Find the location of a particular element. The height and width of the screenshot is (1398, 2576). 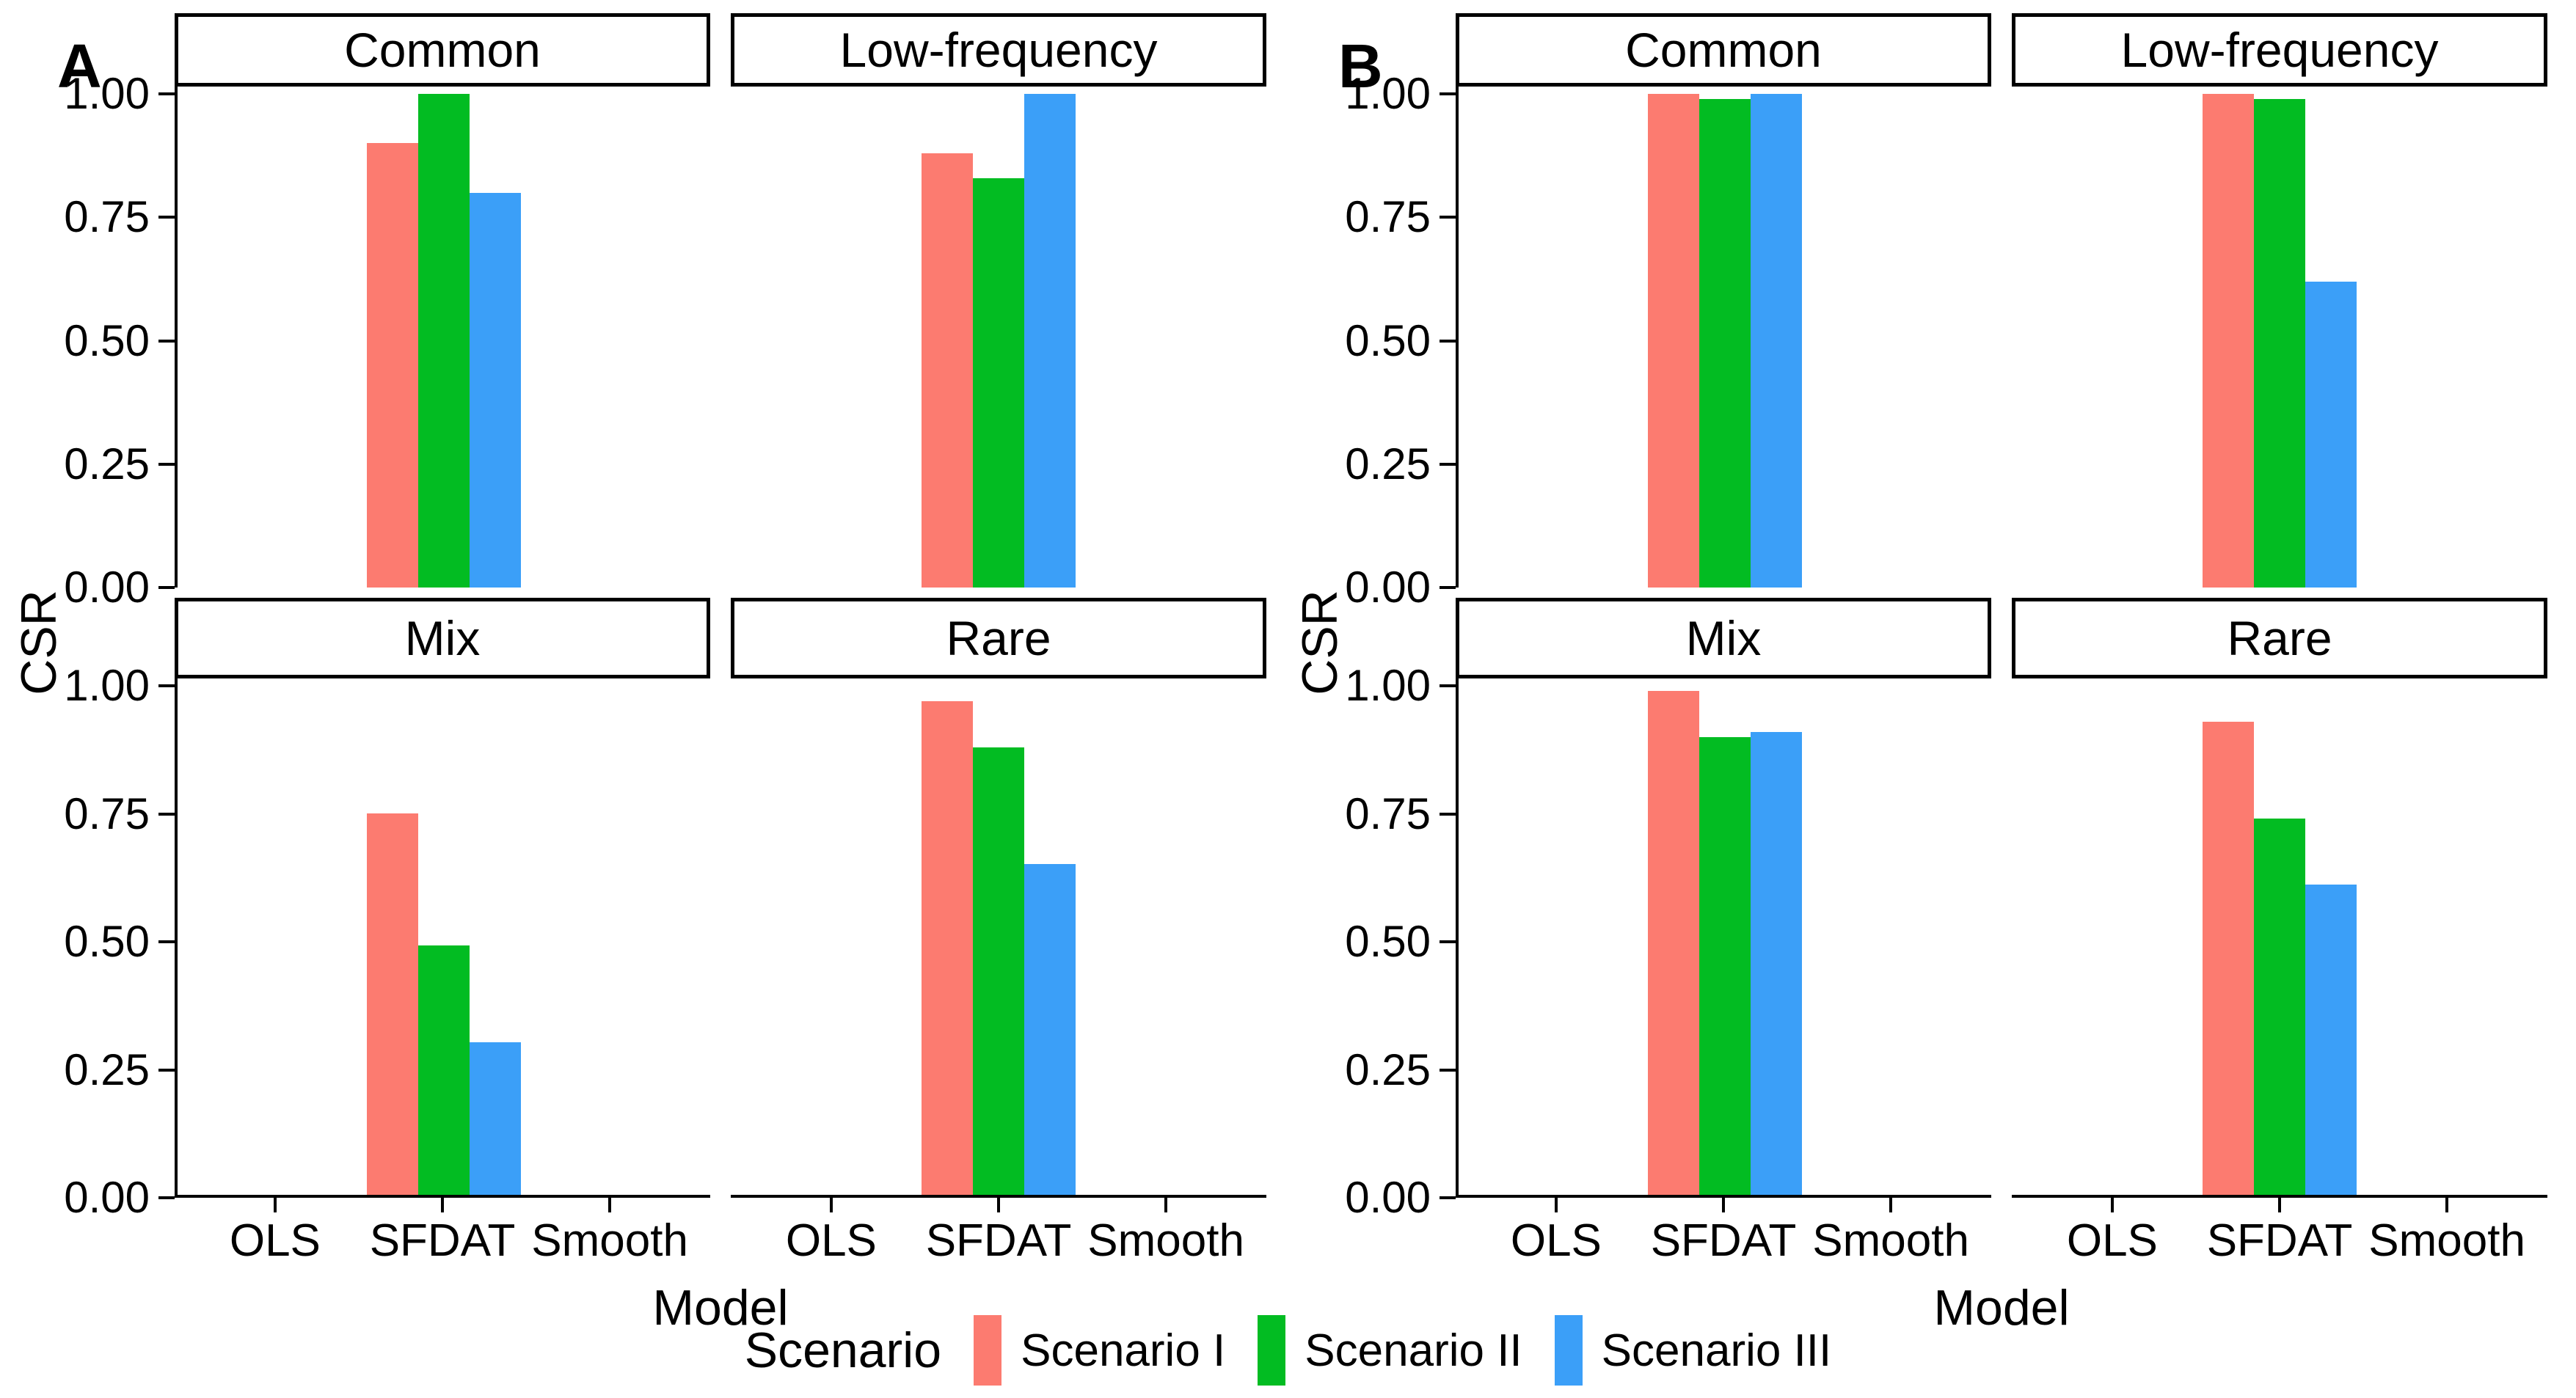

facet-plot-rare is located at coordinates (999, 938).